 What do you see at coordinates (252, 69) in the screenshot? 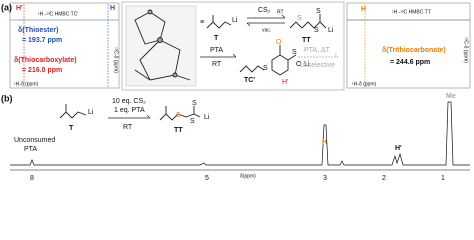
I see `tc-molecule` at bounding box center [252, 69].